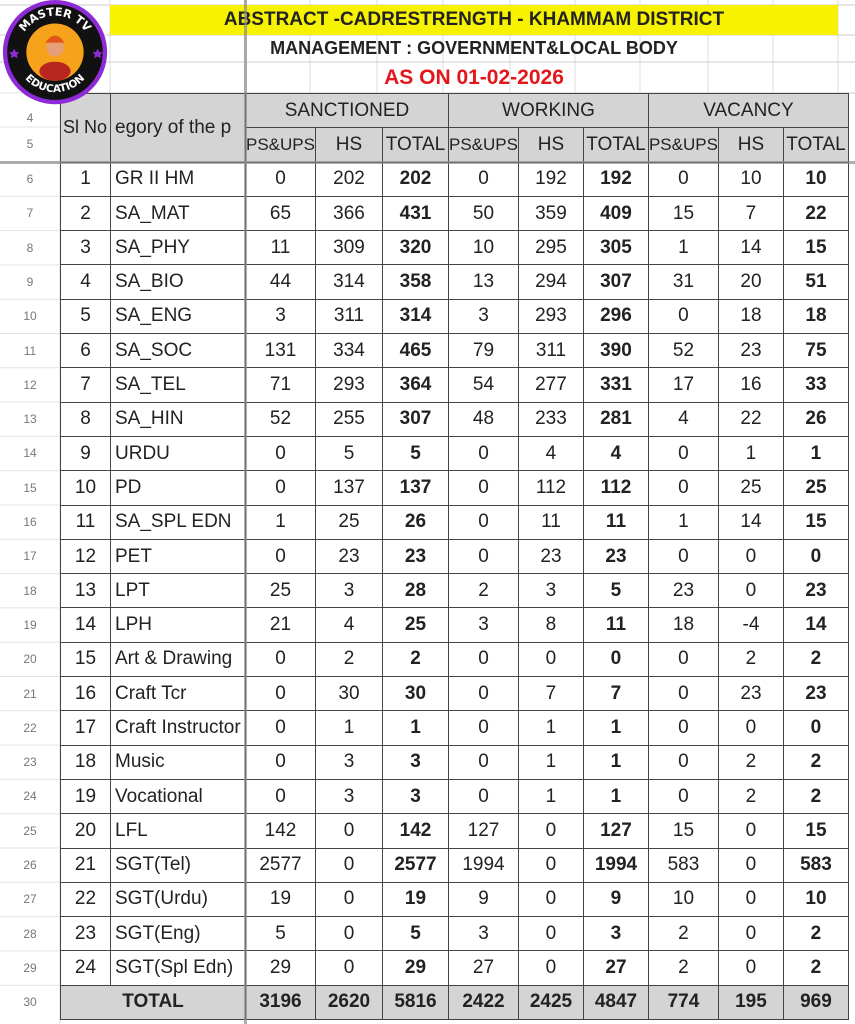 The width and height of the screenshot is (855, 1024). What do you see at coordinates (280, 145) in the screenshot?
I see `subheader-sanctioned-ps-ups: PS&UPS` at bounding box center [280, 145].